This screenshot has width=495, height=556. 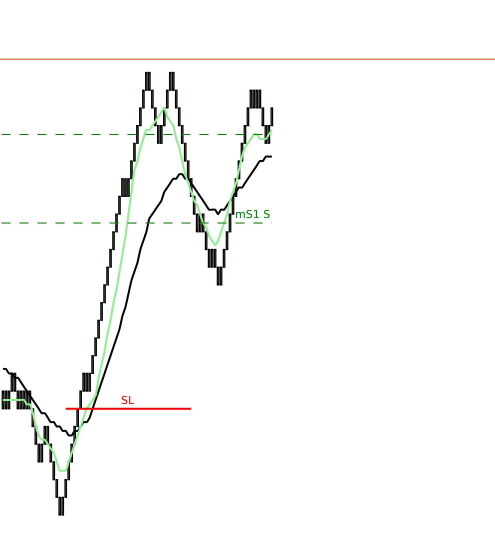 I want to click on series-label: SL, so click(x=128, y=400).